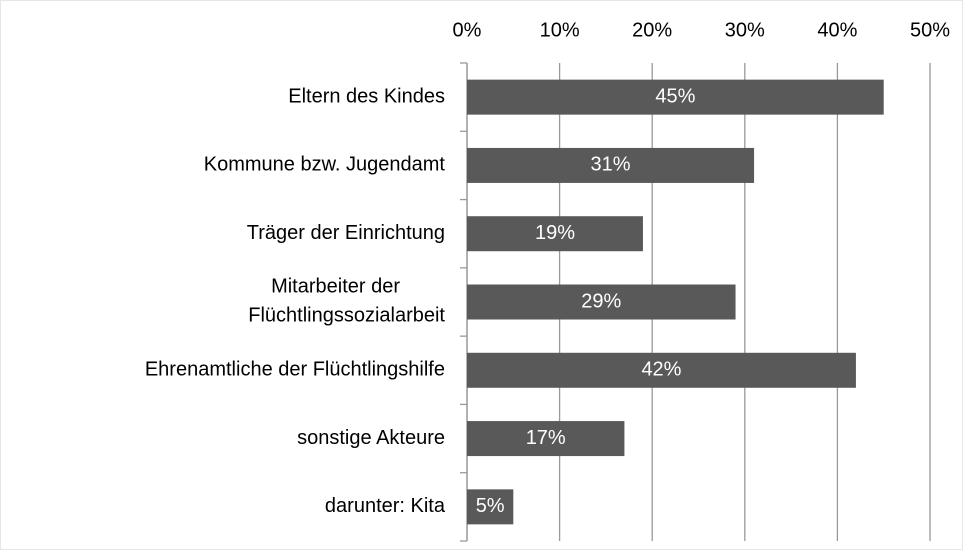  Describe the element at coordinates (366, 96) in the screenshot. I see `y-tick-label: Eltern des Kindes` at that location.